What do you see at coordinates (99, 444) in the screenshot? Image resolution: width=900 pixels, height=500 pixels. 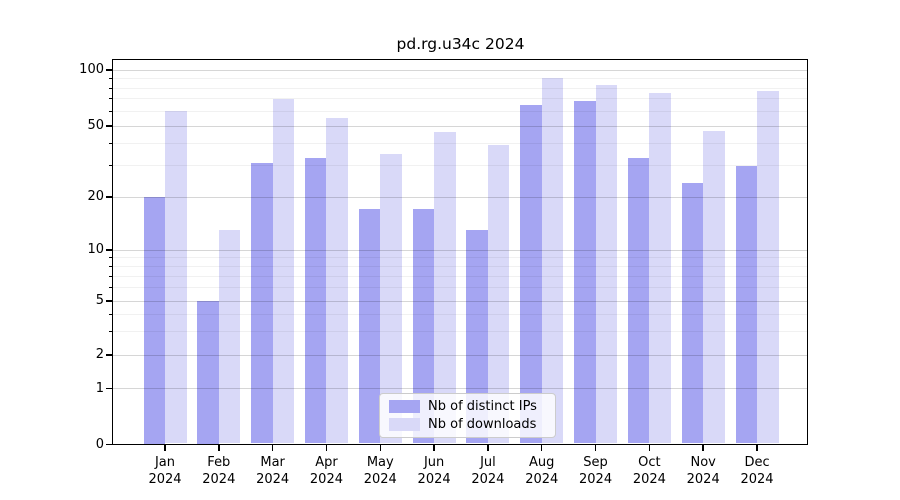 I see `y-tick-label: 0` at bounding box center [99, 444].